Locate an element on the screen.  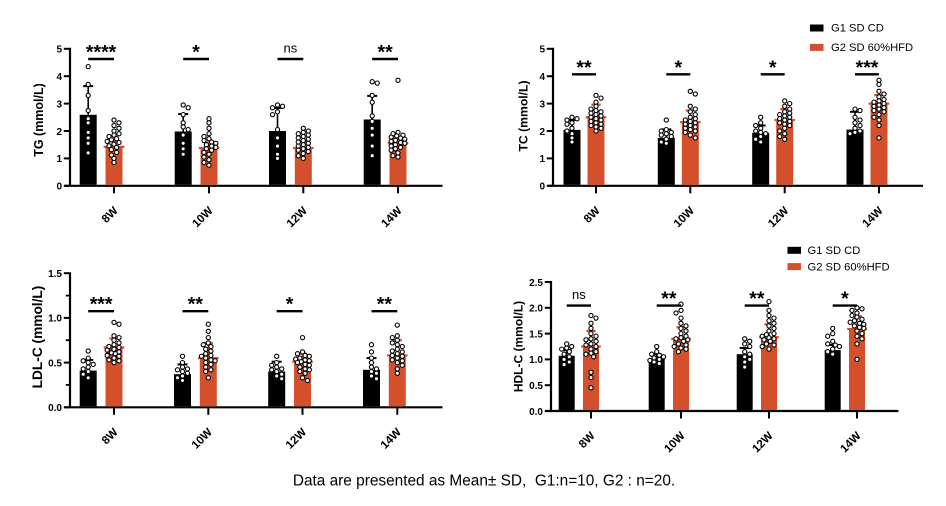
svg-text: TC (mmol/L) is located at coordinates (524, 115).